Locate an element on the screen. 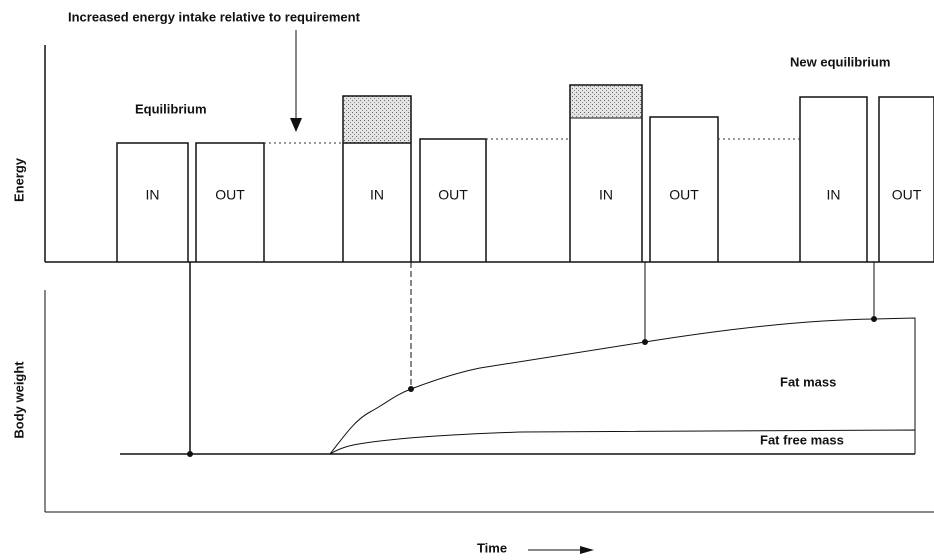 The width and height of the screenshot is (934, 560). axis-label: Energy is located at coordinates (18, 179).